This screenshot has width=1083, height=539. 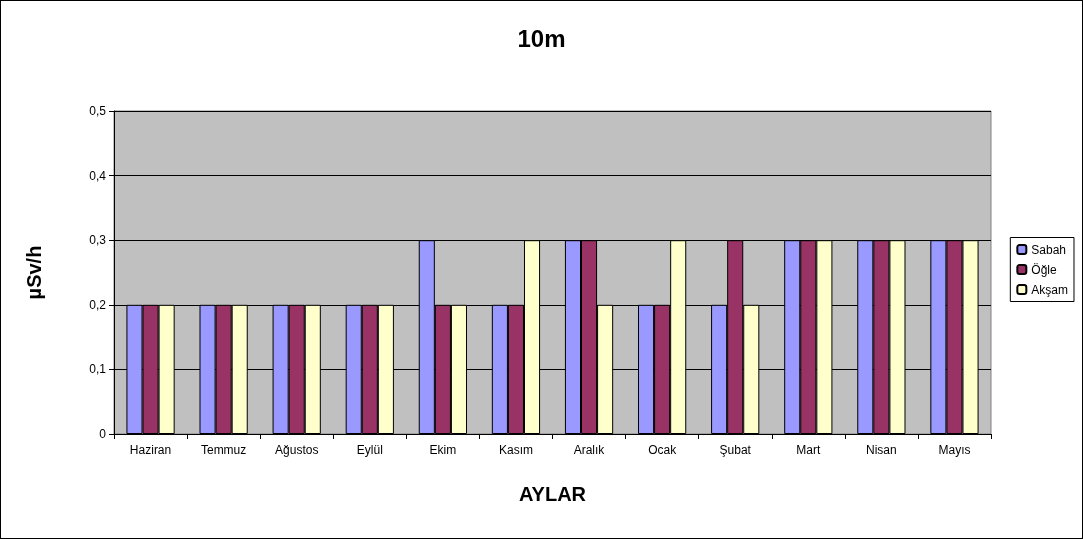 What do you see at coordinates (541, 38) in the screenshot?
I see `chart-title: 10m` at bounding box center [541, 38].